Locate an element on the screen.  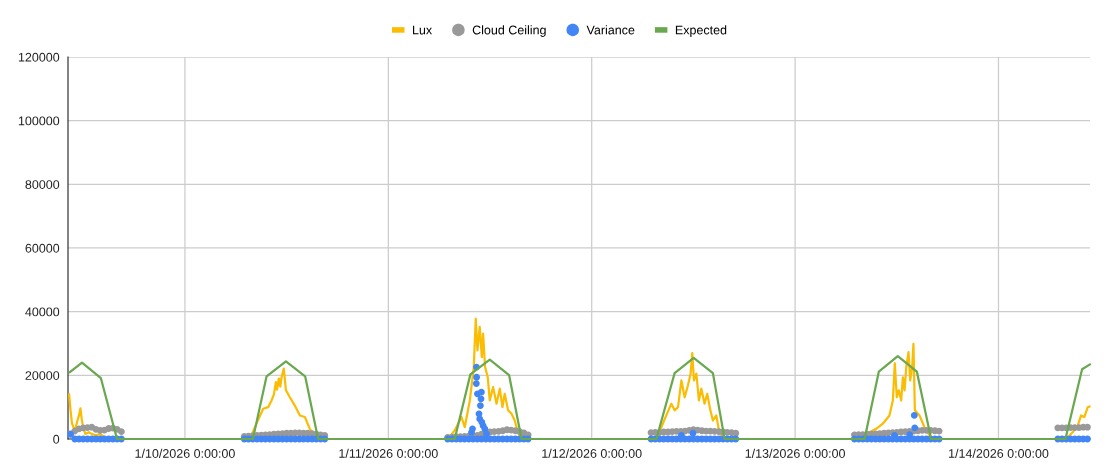
x-tick-label: 1/13/2026 0:00:00 is located at coordinates (795, 453).